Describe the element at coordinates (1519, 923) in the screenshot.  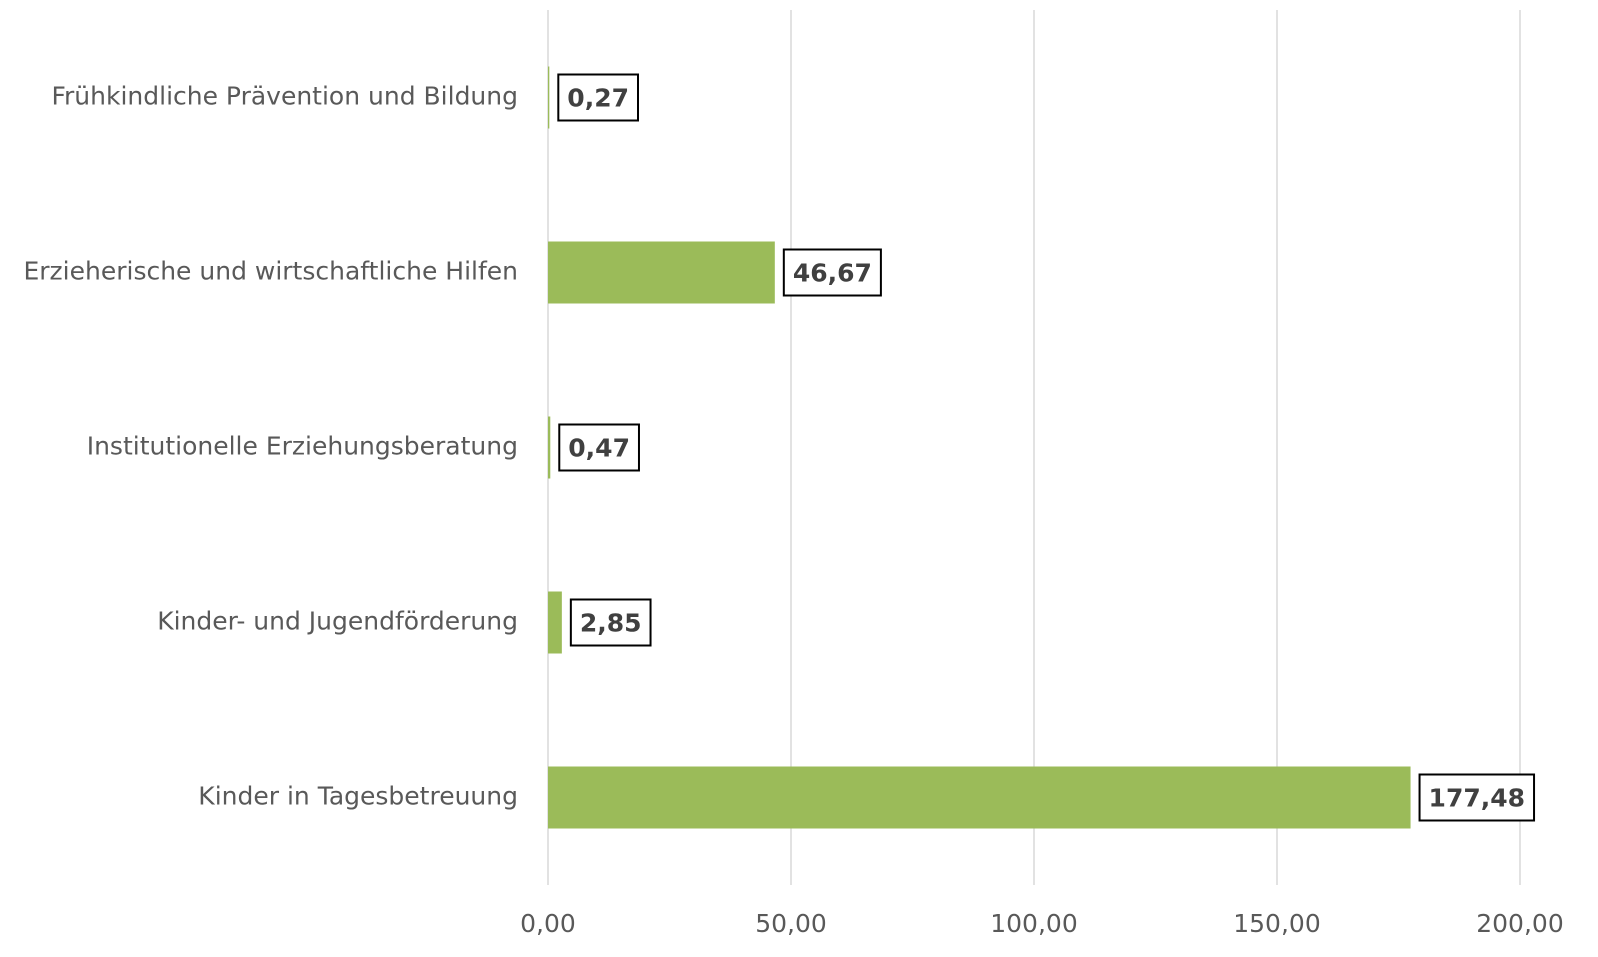
I see `x-tick-label: 200,00` at that location.